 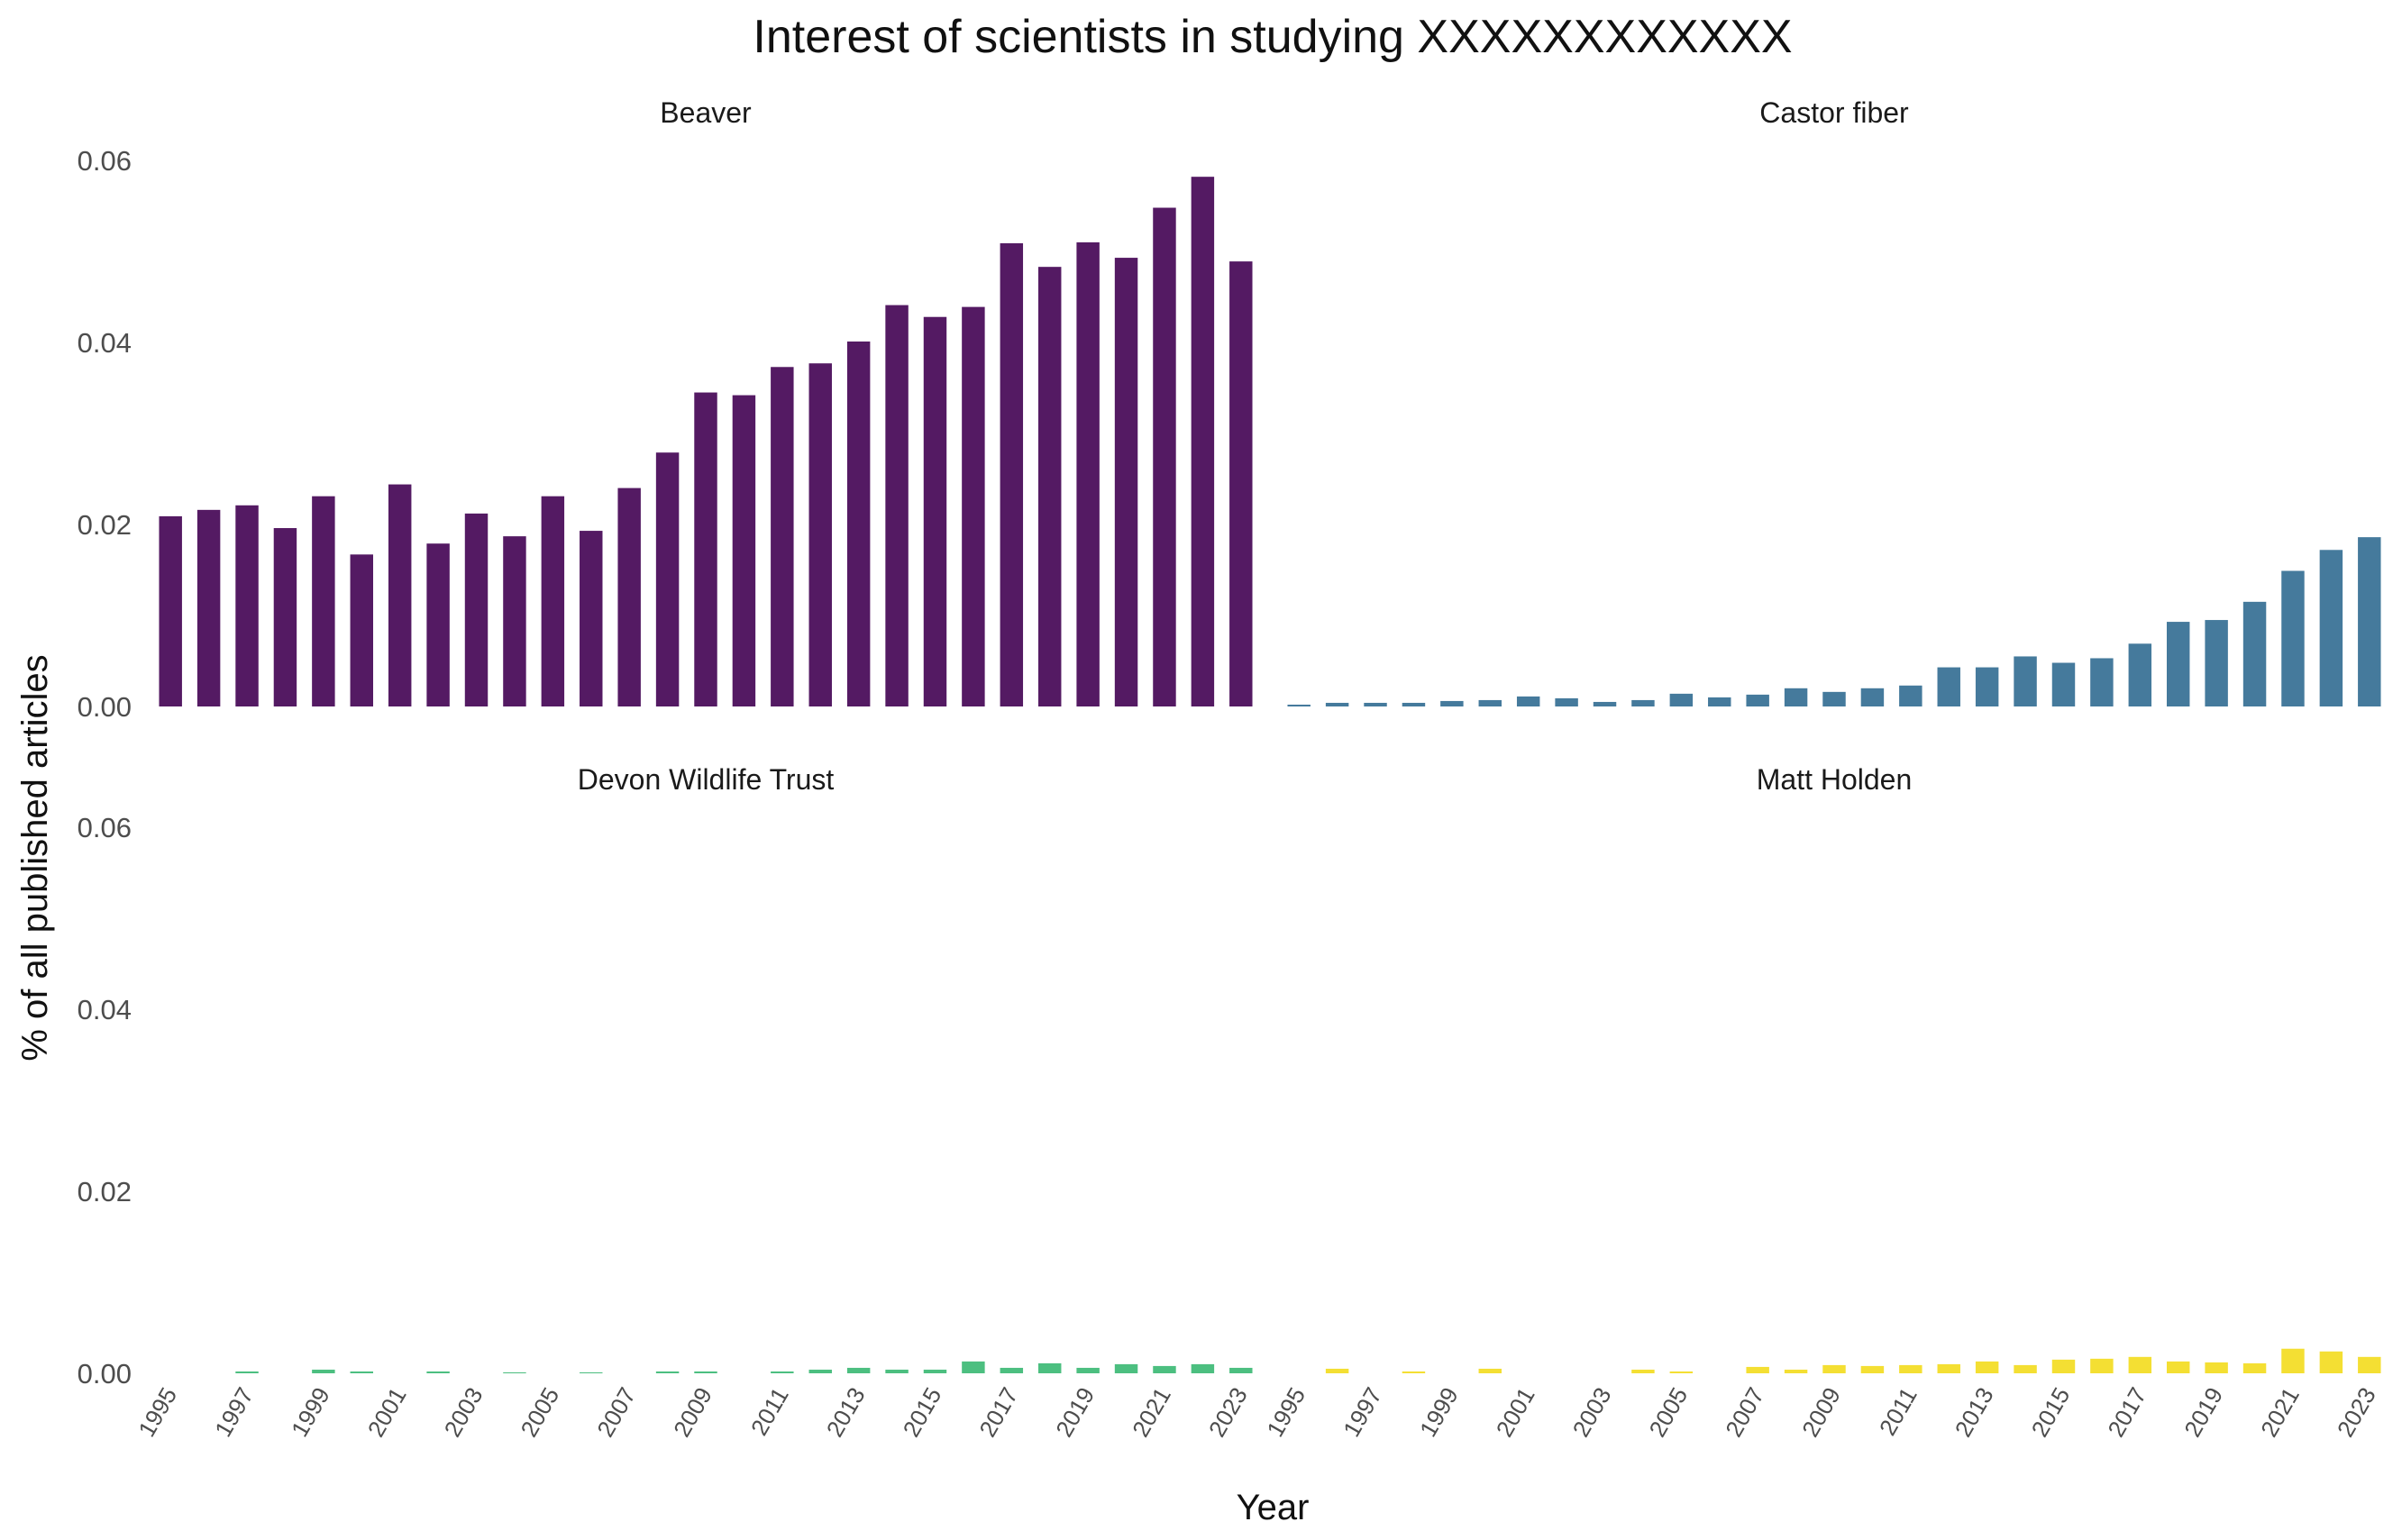 I want to click on bar-matt-holden-2009, so click(x=1834, y=1368).